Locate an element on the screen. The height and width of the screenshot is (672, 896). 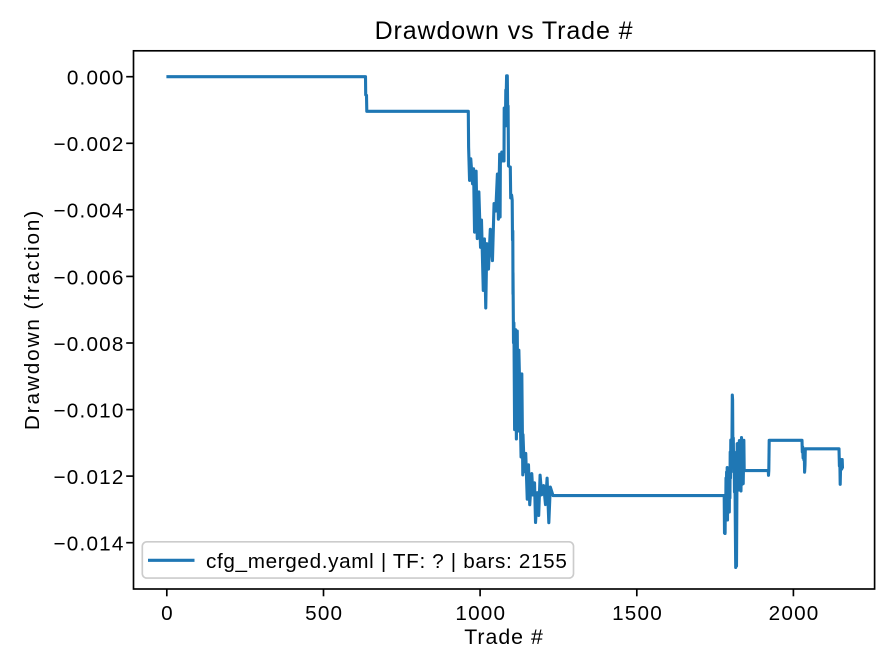
svg-text: −0.014 is located at coordinates (89, 544).